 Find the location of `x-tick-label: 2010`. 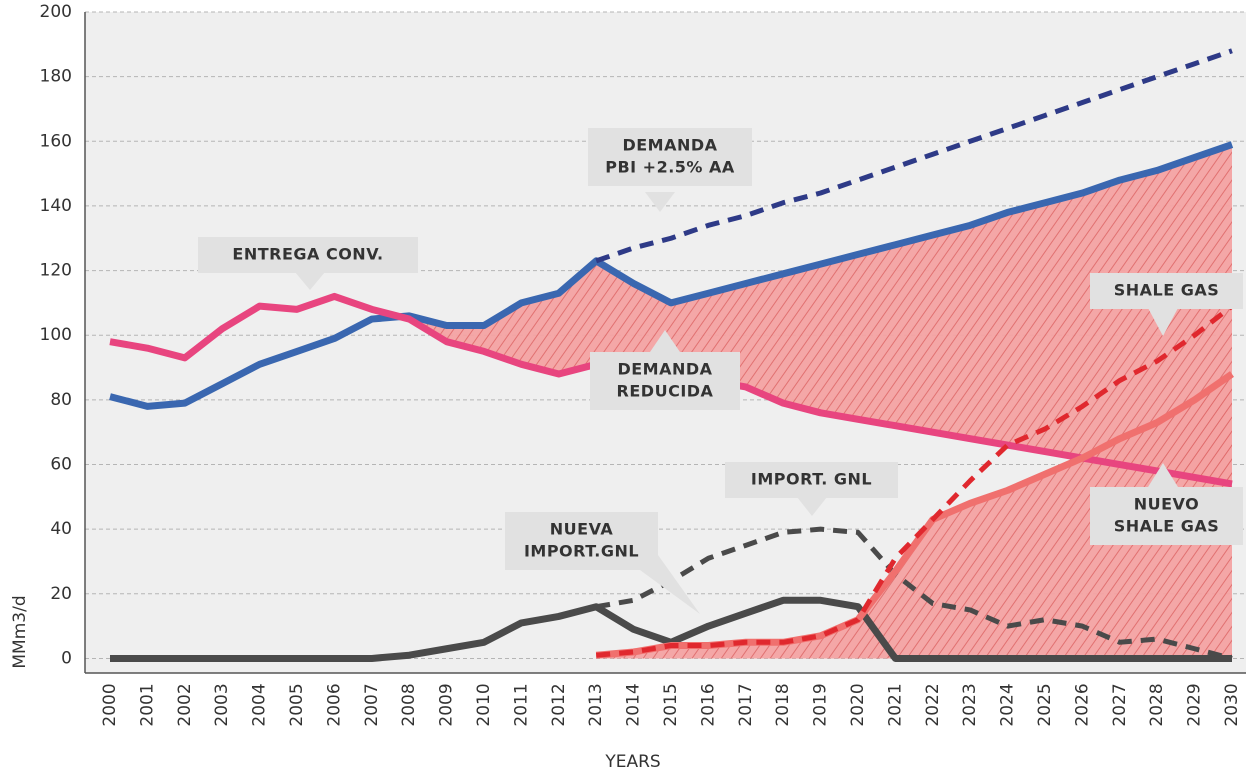

x-tick-label: 2010 is located at coordinates (484, 704).